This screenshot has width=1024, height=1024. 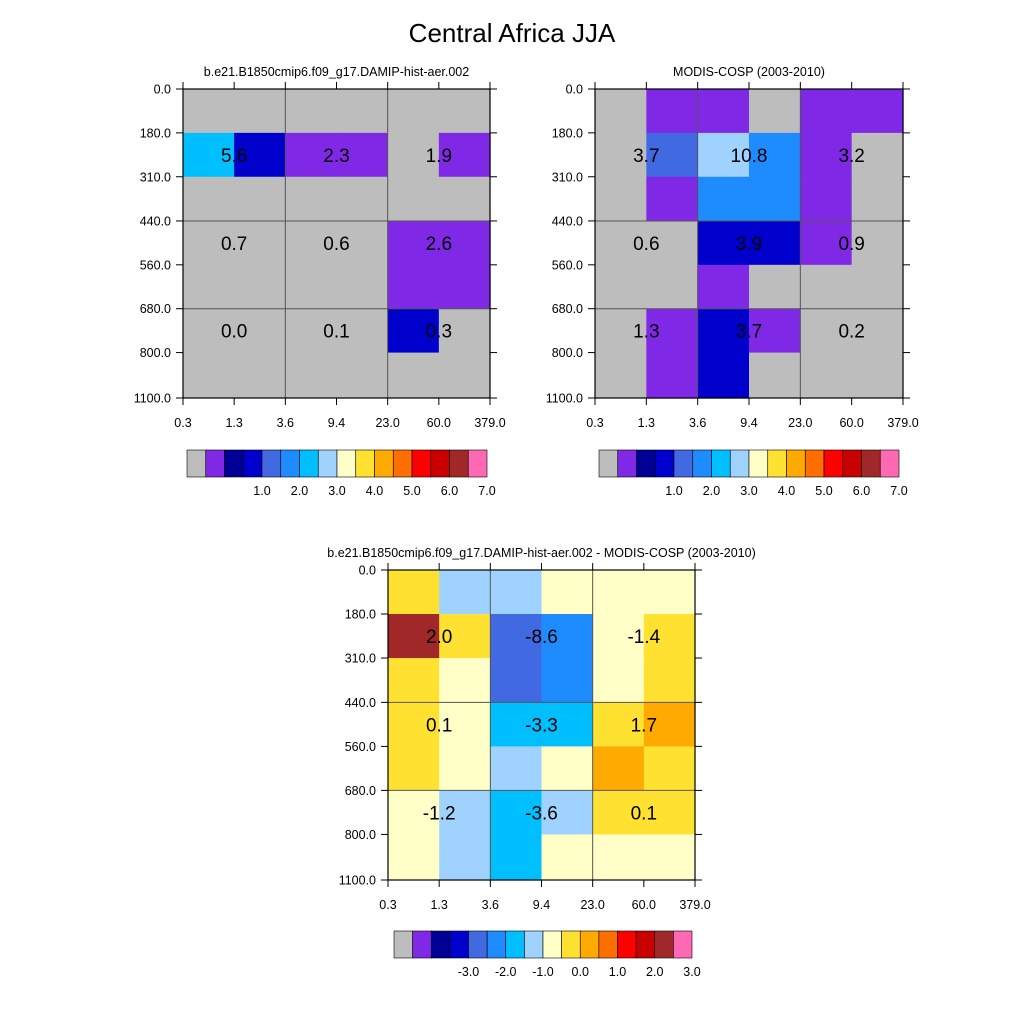 I want to click on colorbar-tick-label: 6.0, so click(x=449, y=491).